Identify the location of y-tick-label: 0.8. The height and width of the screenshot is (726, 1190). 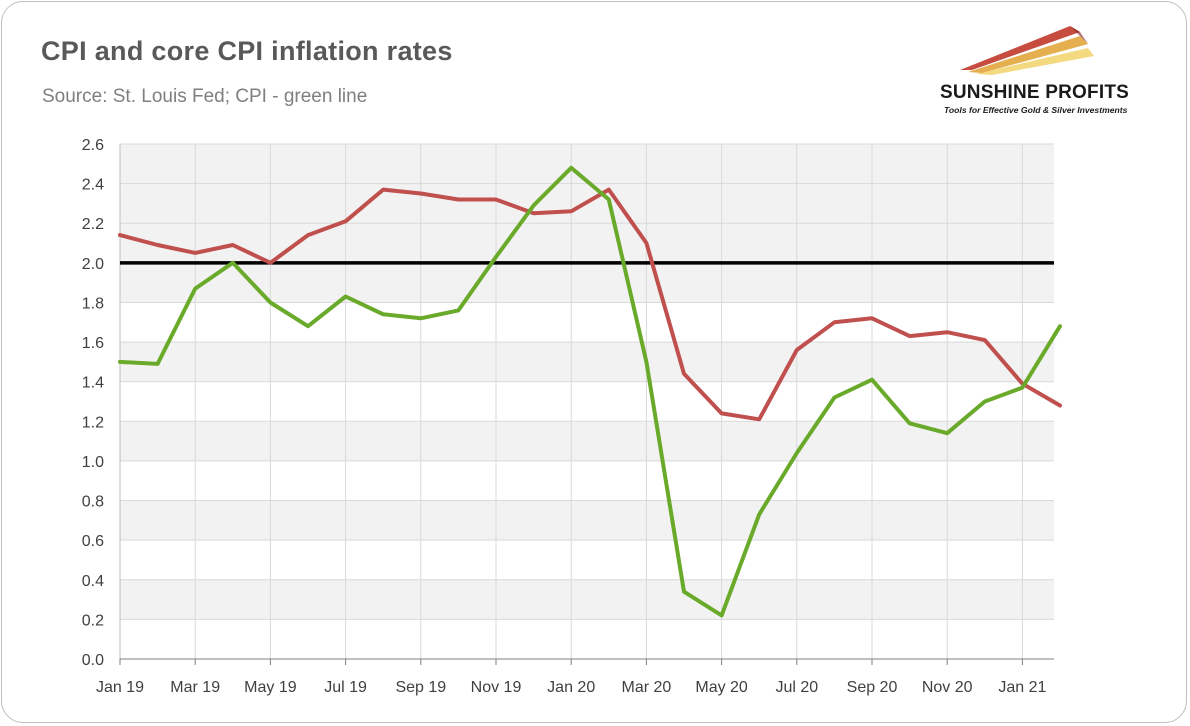
(93, 502).